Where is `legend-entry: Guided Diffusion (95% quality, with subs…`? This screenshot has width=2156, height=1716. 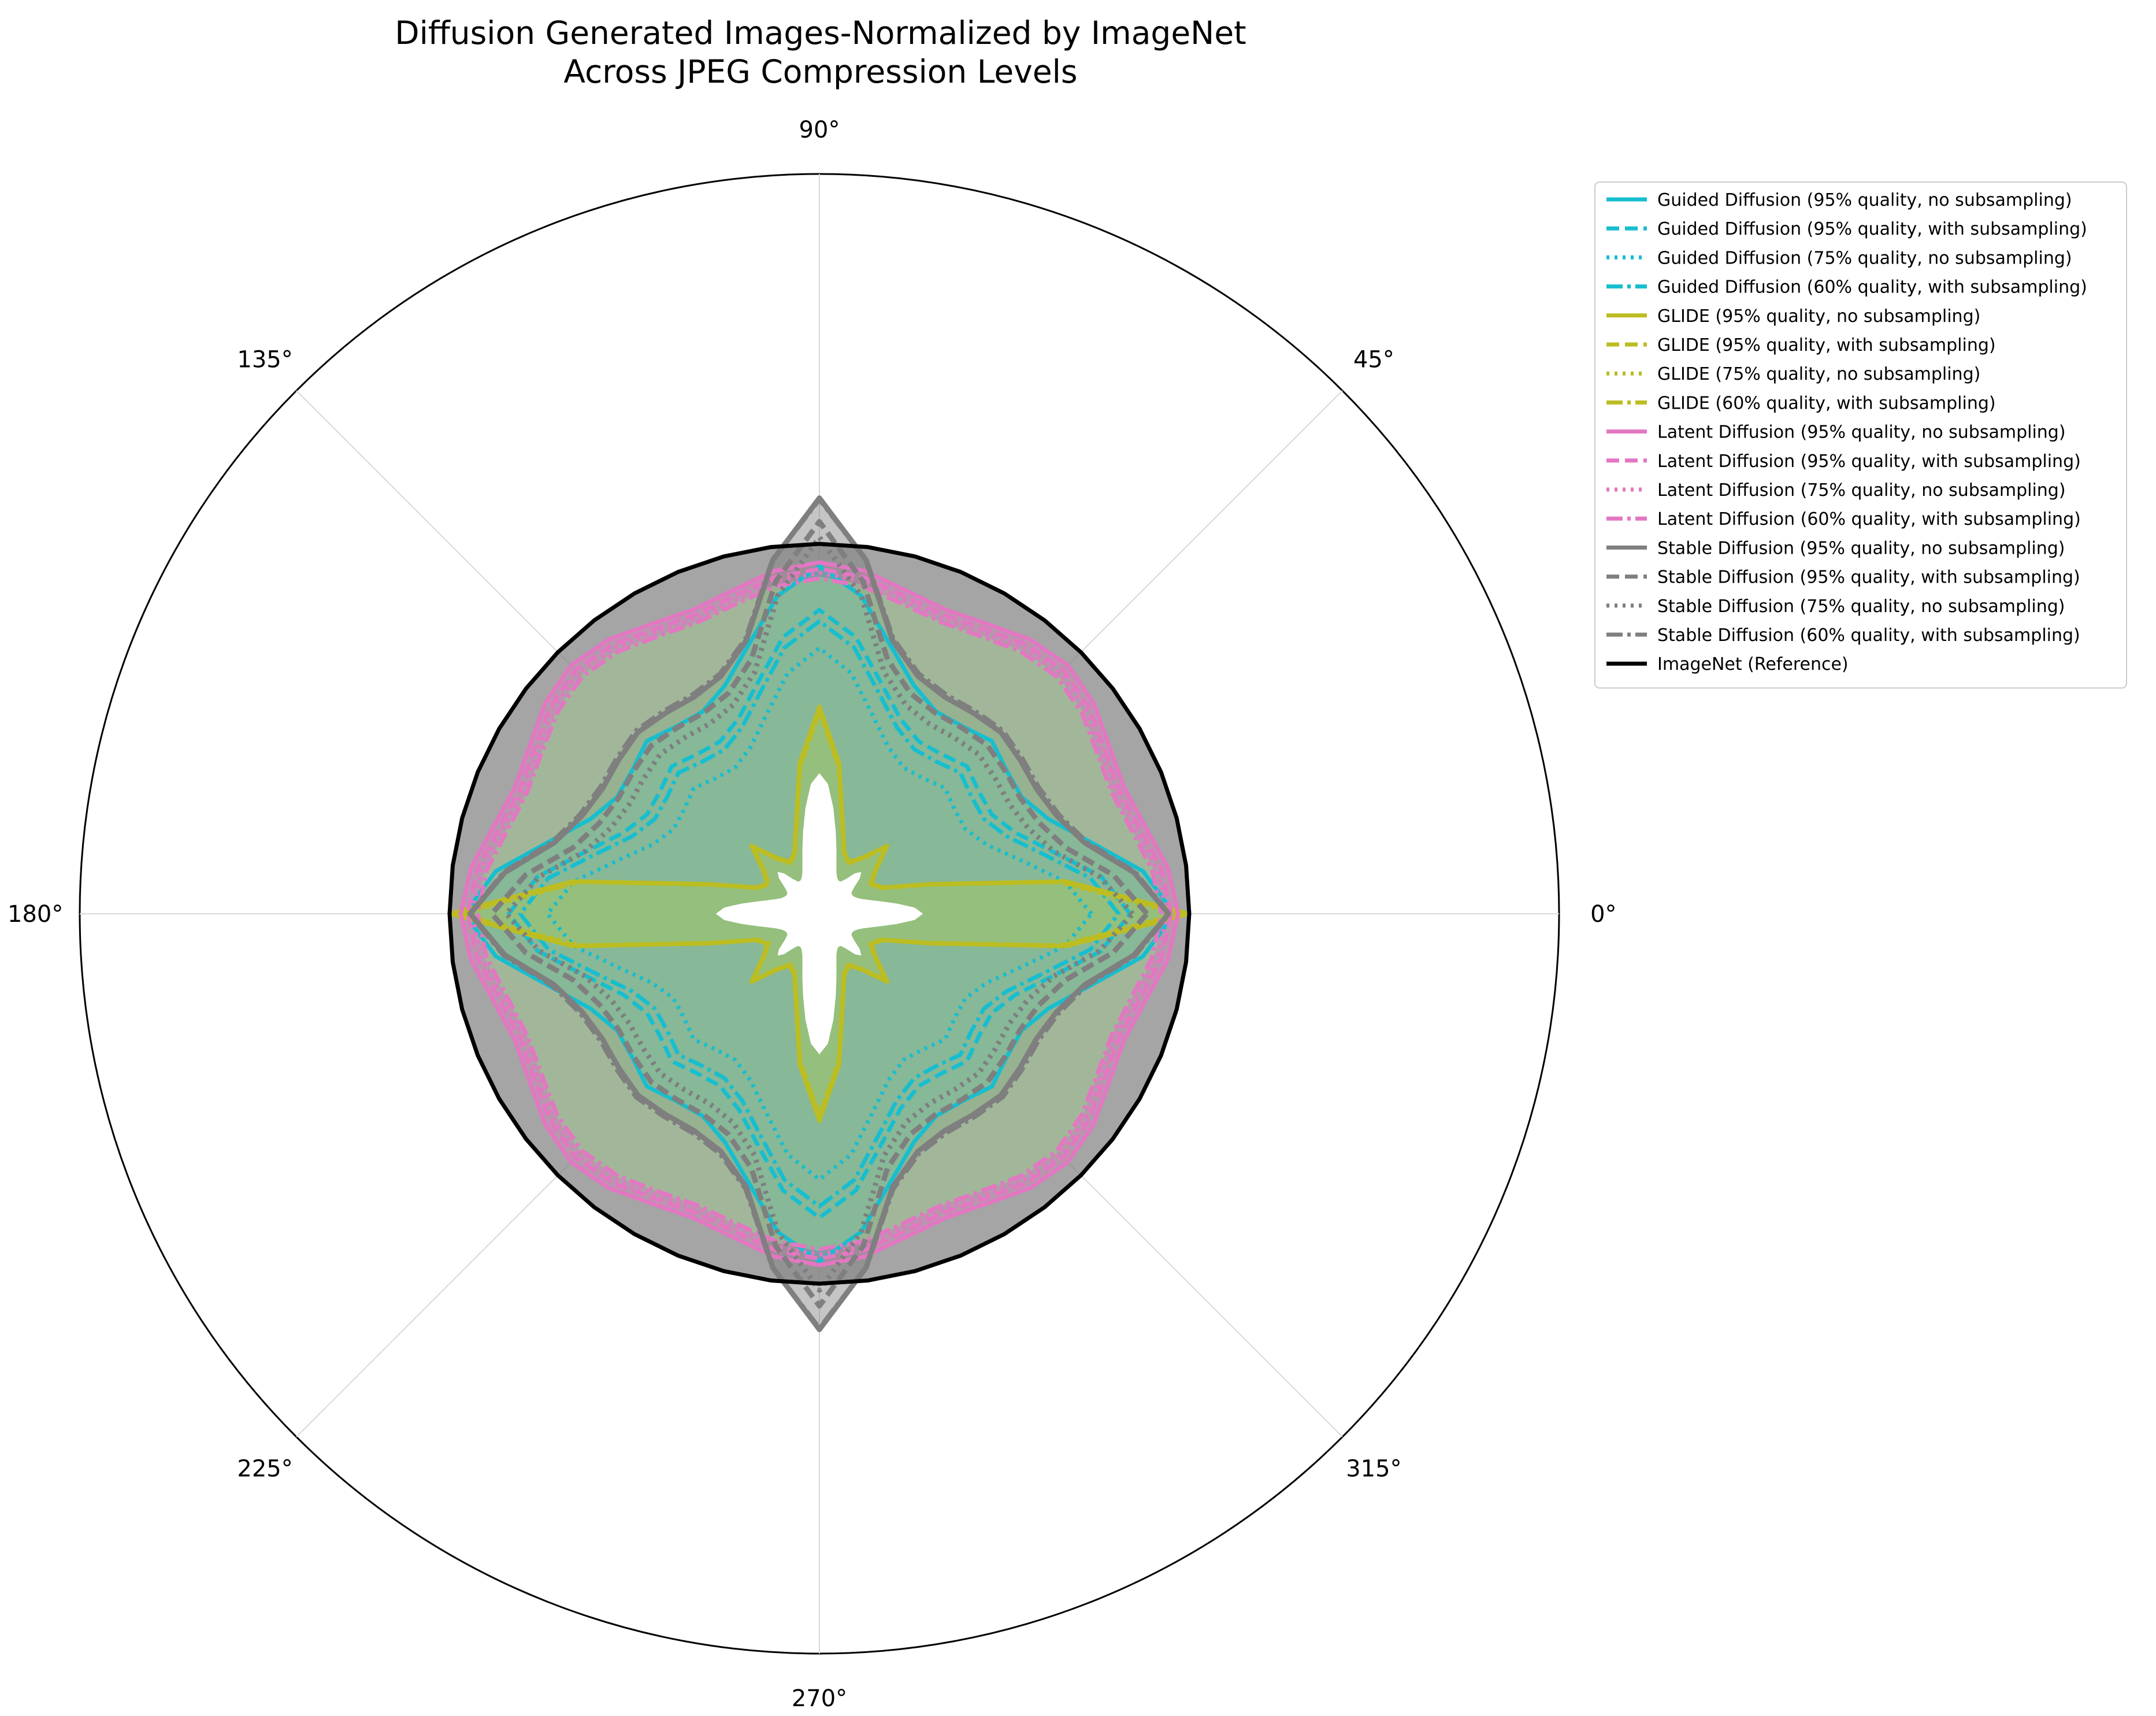 legend-entry: Guided Diffusion (95% quality, with subs… is located at coordinates (1872, 229).